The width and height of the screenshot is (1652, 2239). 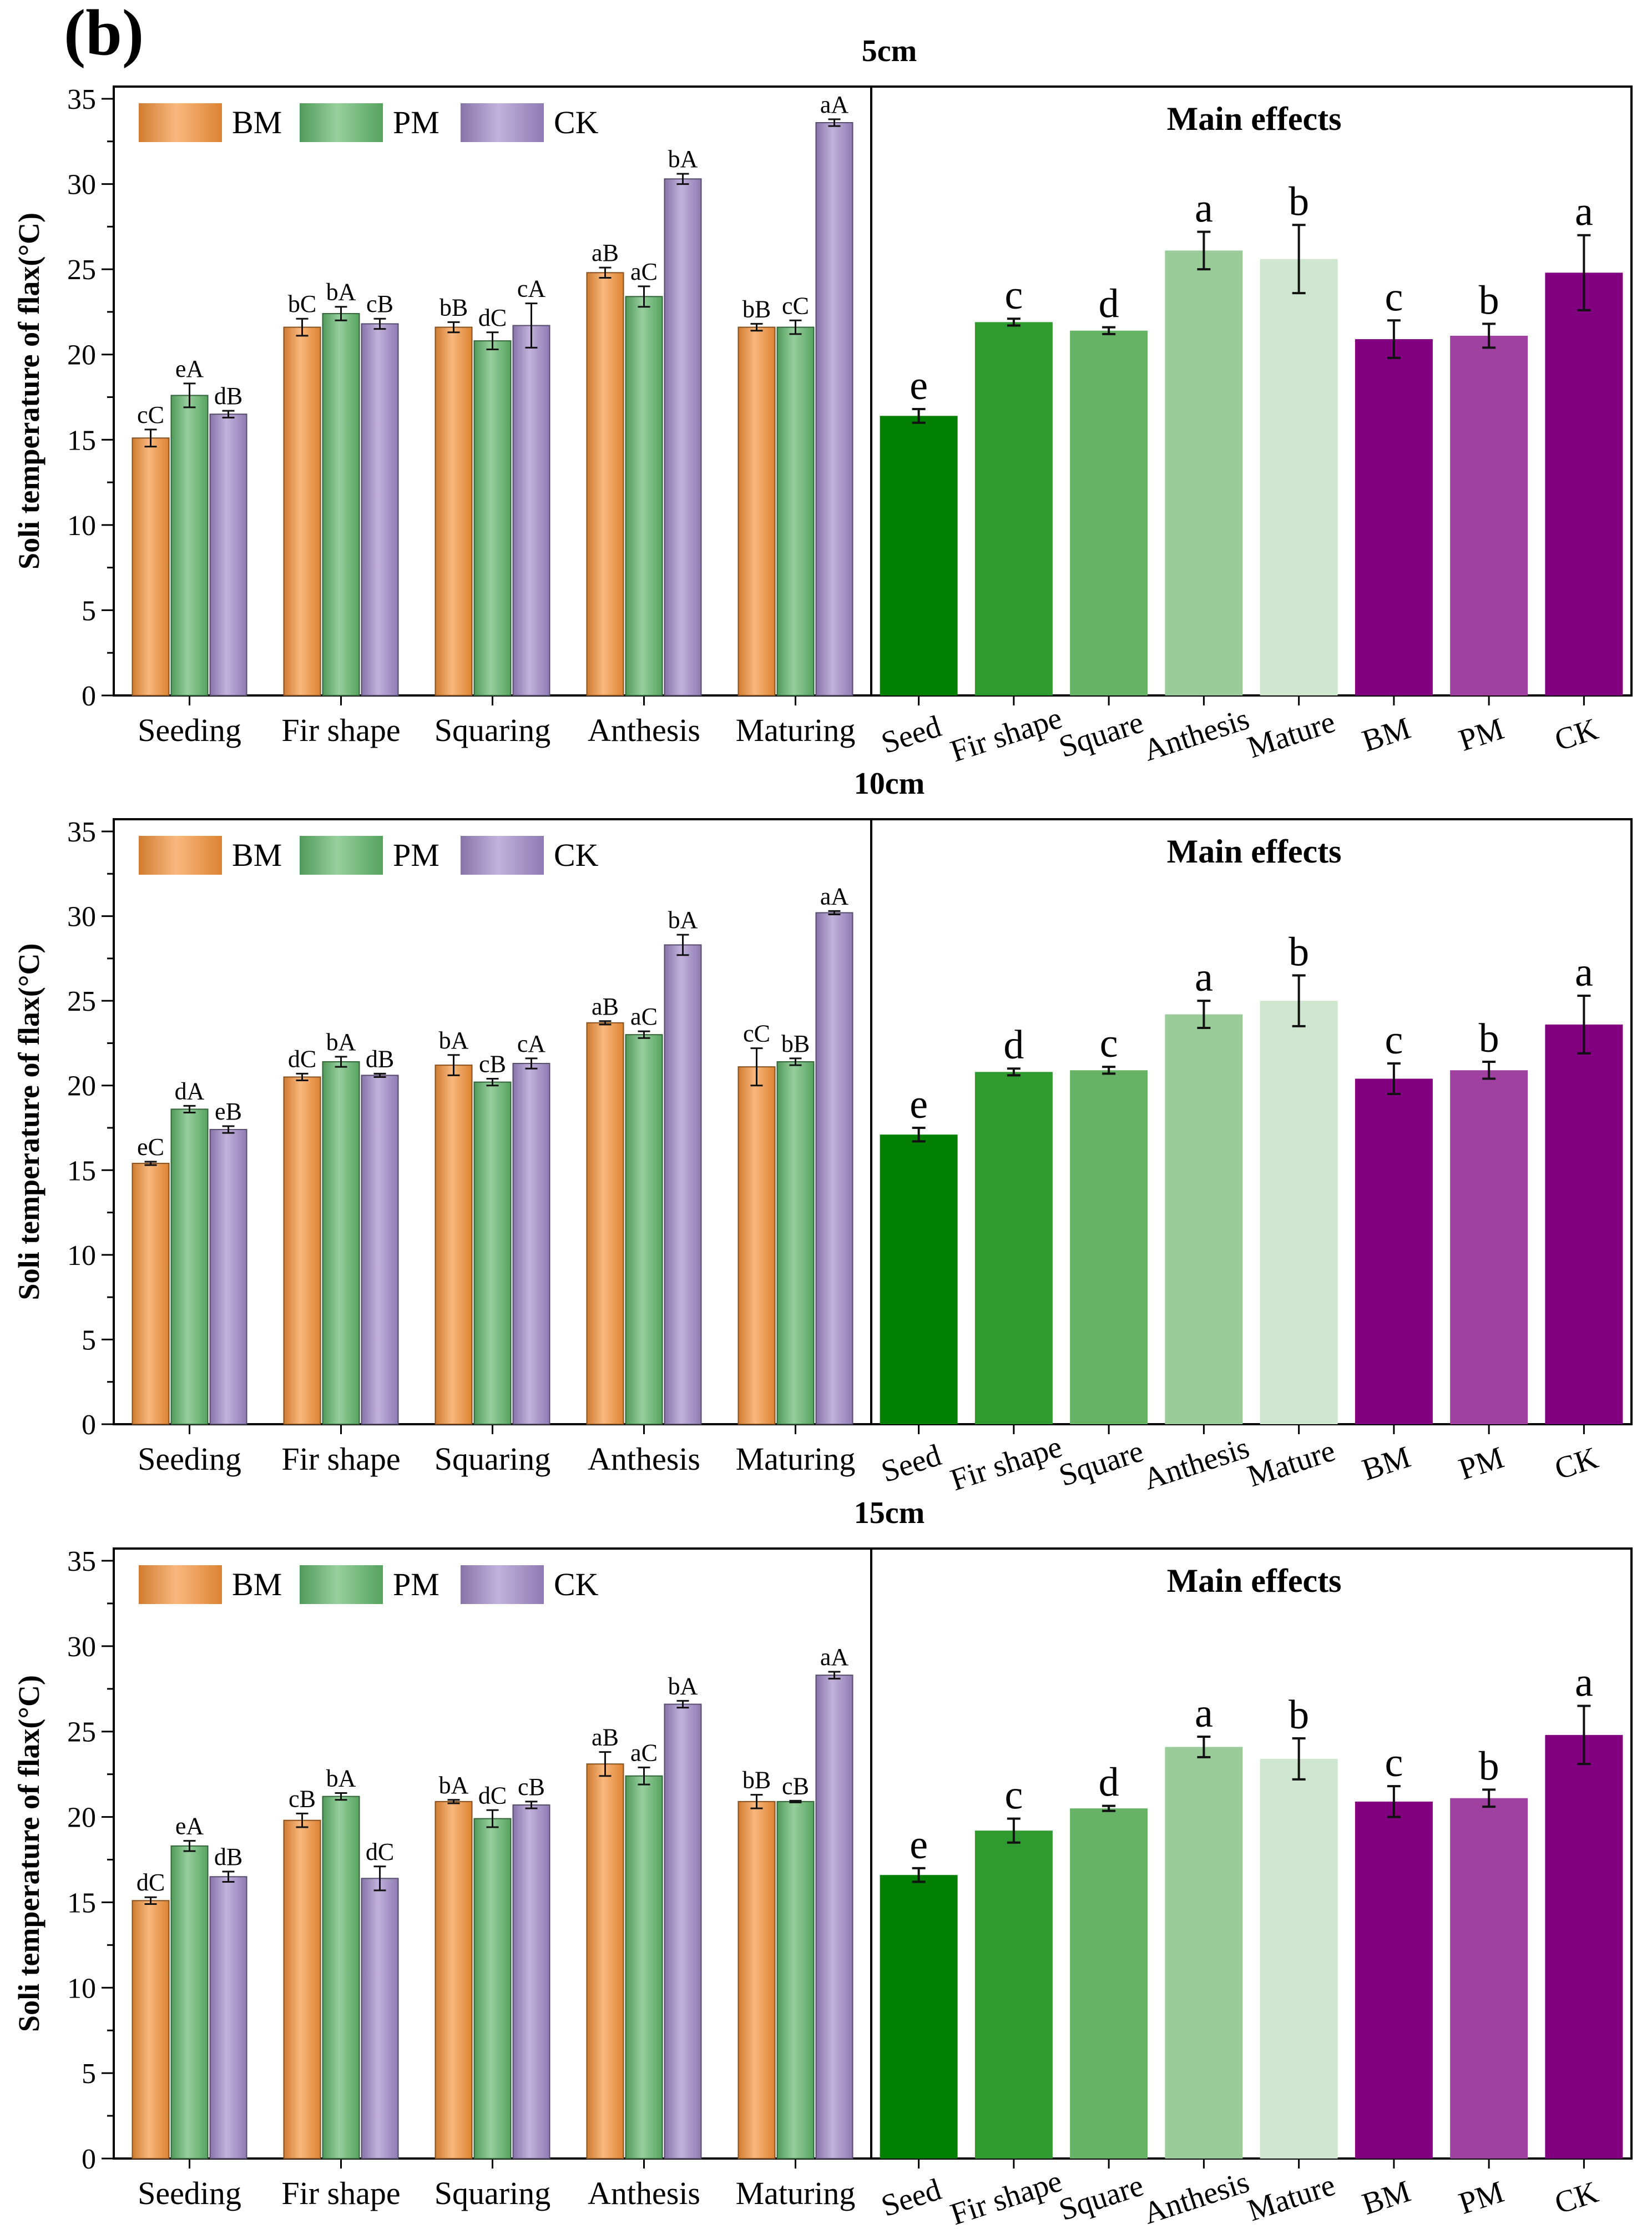 I want to click on data-label: eA, so click(x=189, y=1826).